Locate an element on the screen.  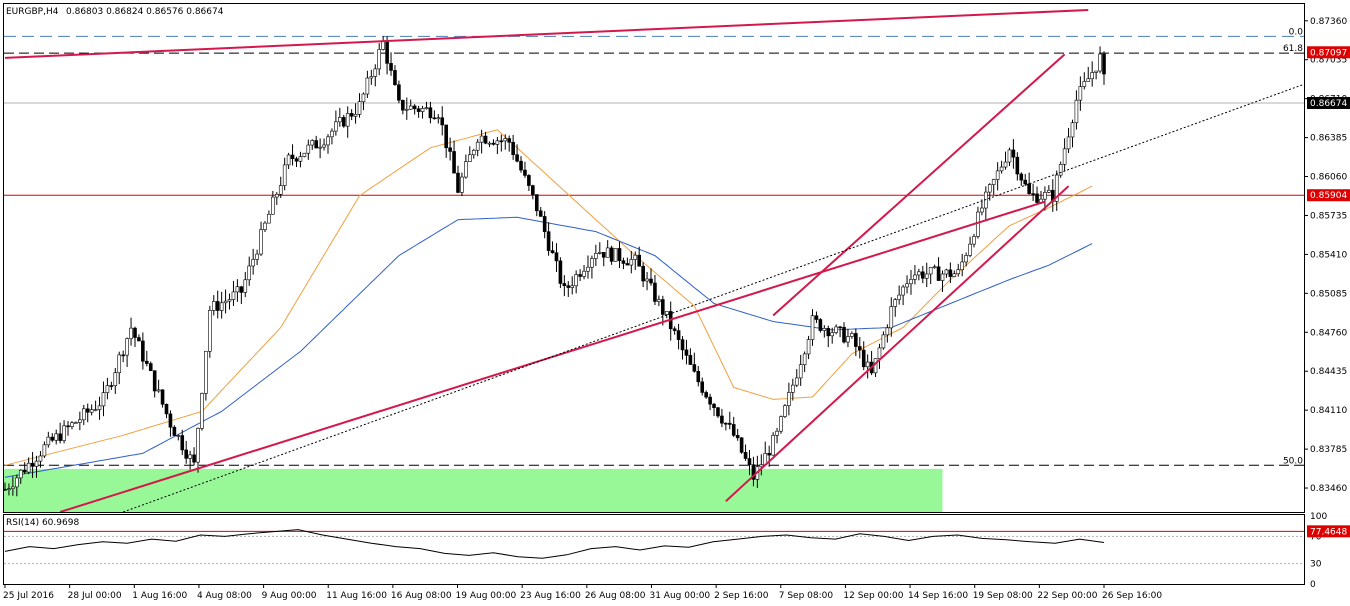
fib-labels: 0.0 61.8 50.0 is located at coordinates (1293, 246).